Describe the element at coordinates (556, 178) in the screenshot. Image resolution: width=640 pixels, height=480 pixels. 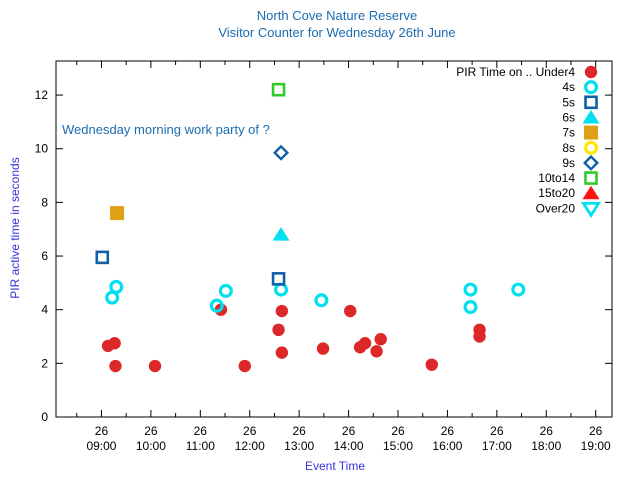
I see `legend-label: 10to14` at that location.